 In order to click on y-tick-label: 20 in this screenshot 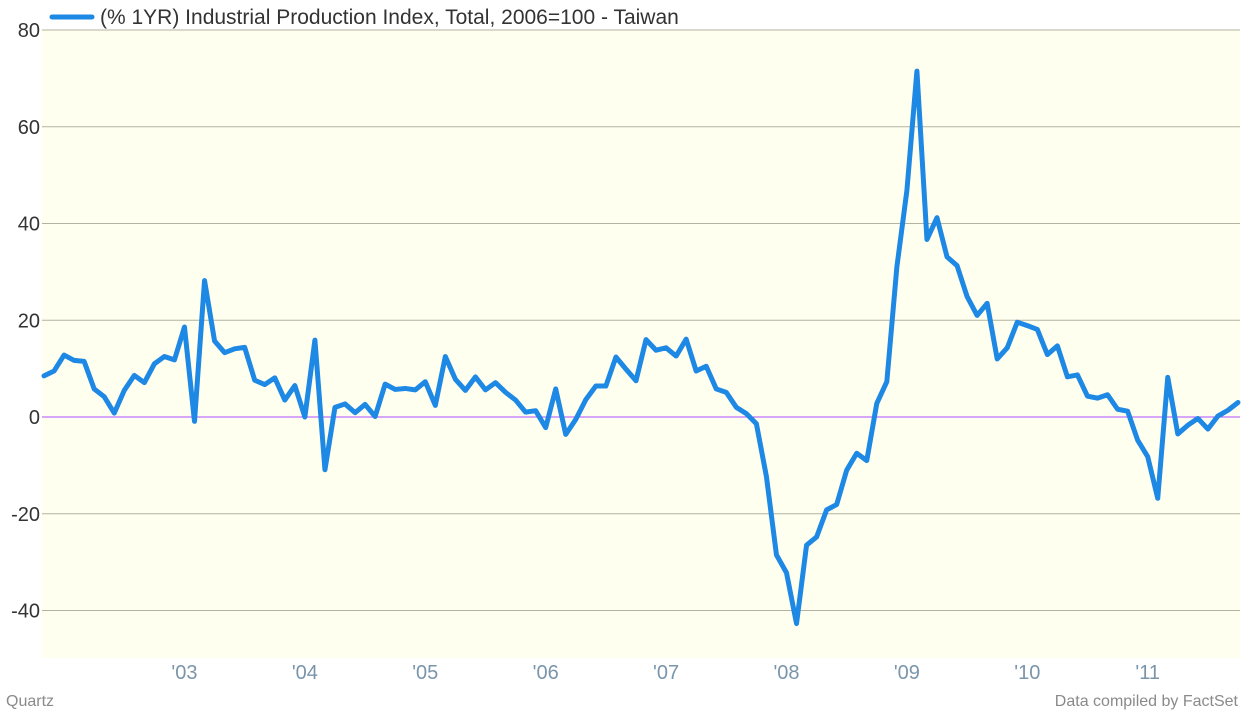, I will do `click(29, 321)`.